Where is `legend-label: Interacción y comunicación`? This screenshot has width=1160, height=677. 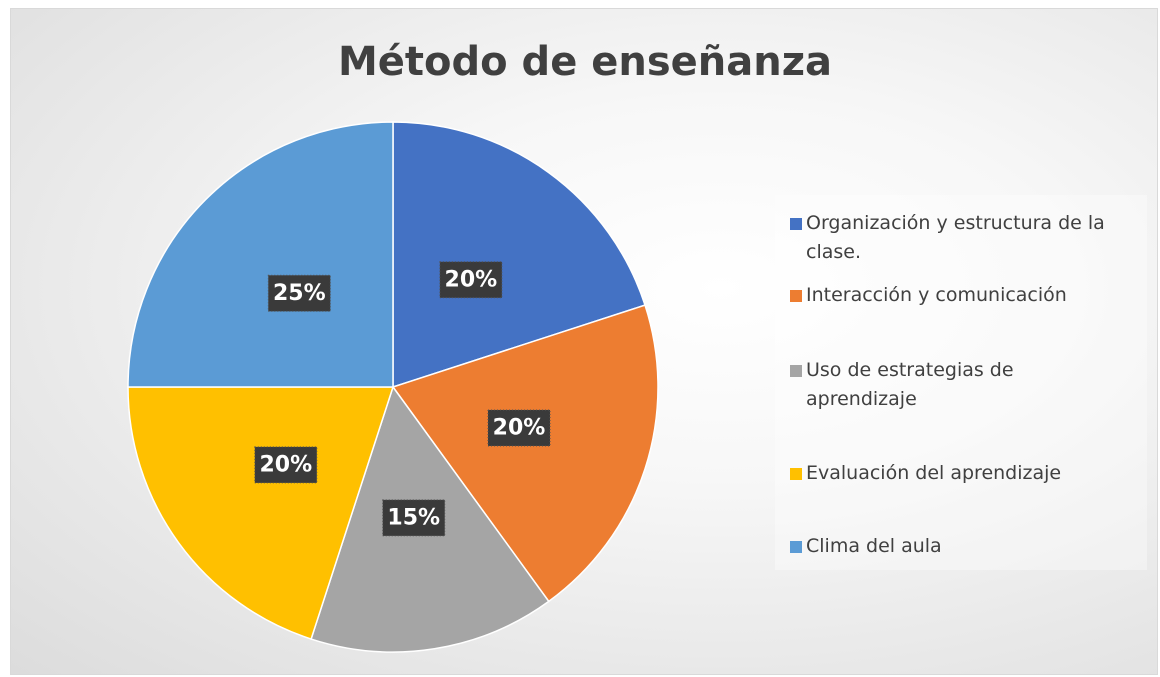
legend-label: Interacción y comunicación is located at coordinates (936, 295).